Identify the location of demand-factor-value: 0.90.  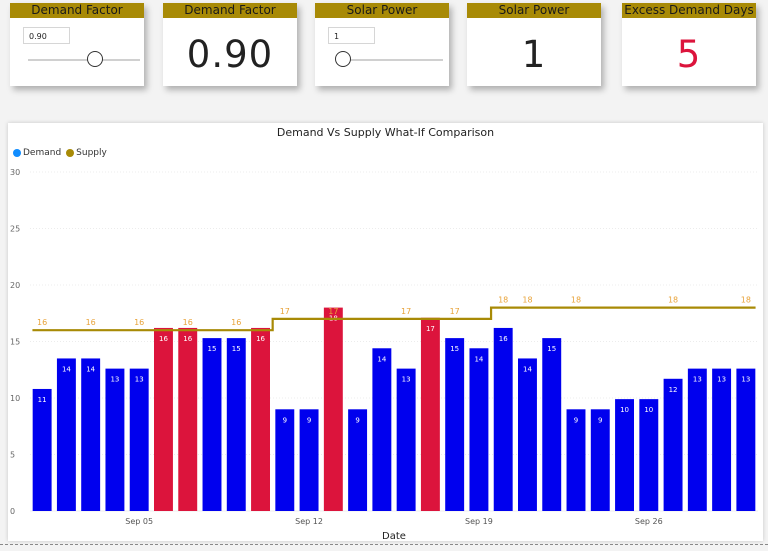
(230, 54).